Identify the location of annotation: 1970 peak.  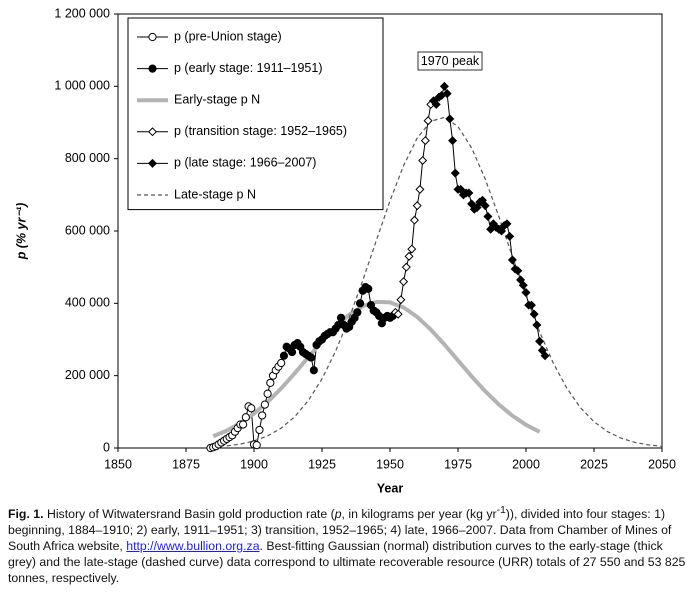
(450, 61).